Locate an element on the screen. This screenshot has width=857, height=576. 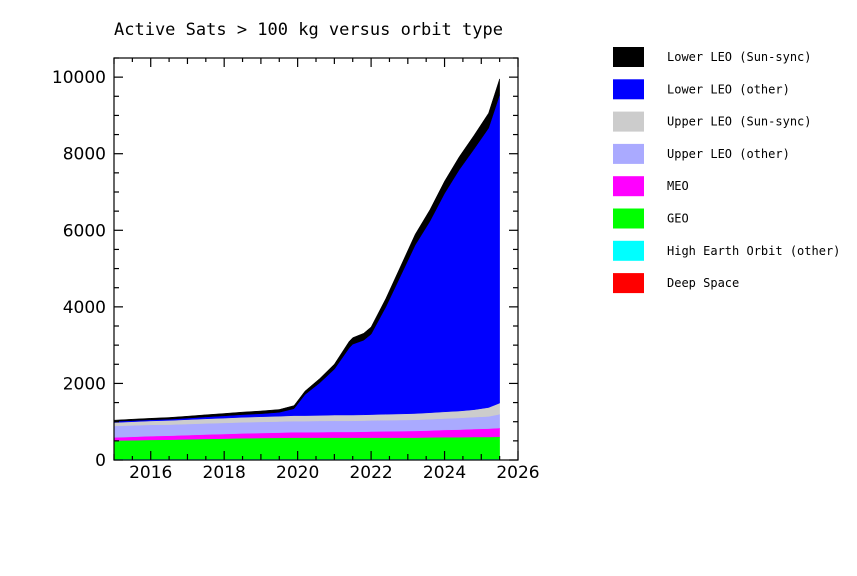
legend-label: Upper LEO (Sun-sync) is located at coordinates (739, 122).